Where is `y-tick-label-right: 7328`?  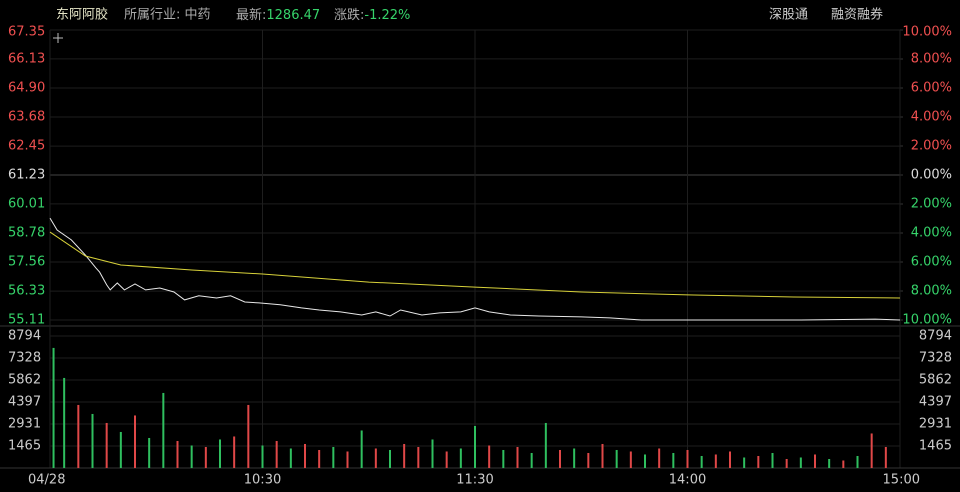 y-tick-label-right: 7328 is located at coordinates (935, 358).